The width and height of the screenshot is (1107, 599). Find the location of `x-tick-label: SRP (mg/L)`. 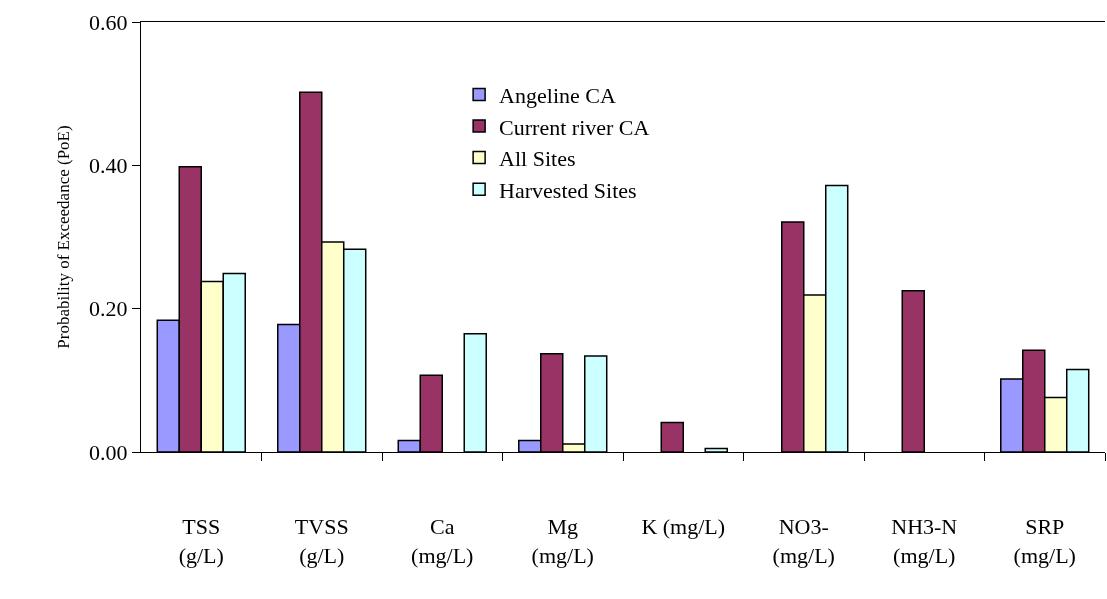

x-tick-label: SRP (mg/L) is located at coordinates (1044, 541).